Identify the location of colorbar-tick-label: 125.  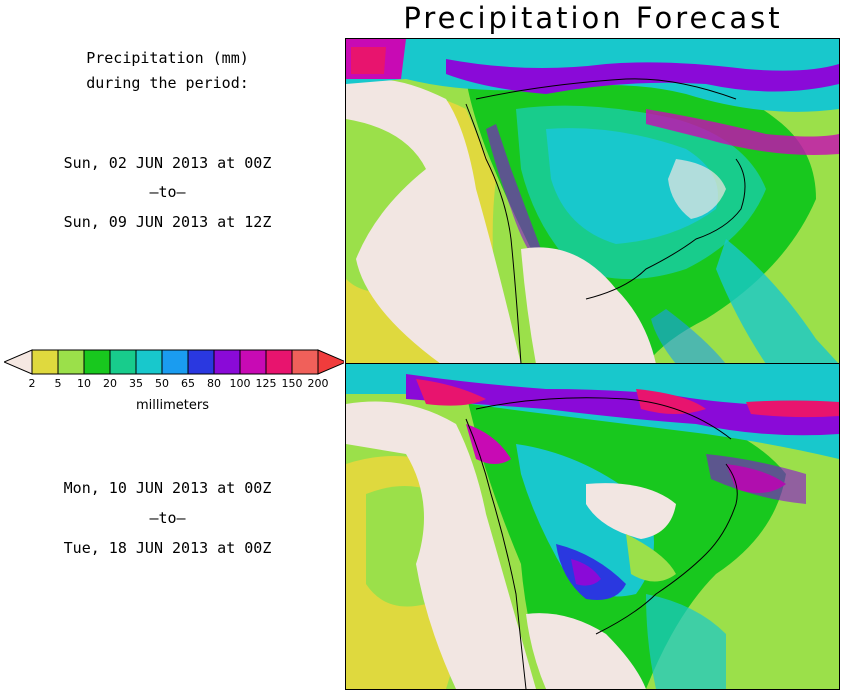
(266, 383).